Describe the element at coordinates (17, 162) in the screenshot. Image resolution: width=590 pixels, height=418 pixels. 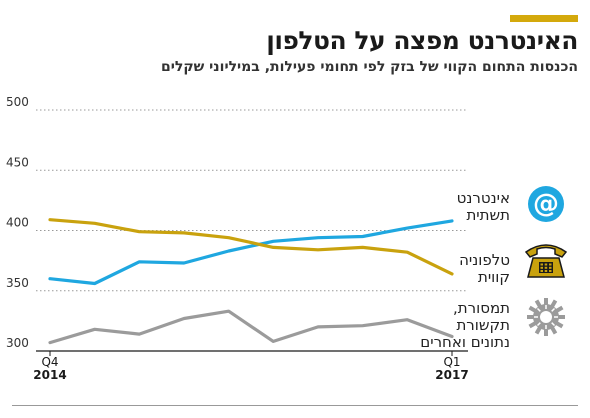
I see `y-tick-label: 450` at that location.